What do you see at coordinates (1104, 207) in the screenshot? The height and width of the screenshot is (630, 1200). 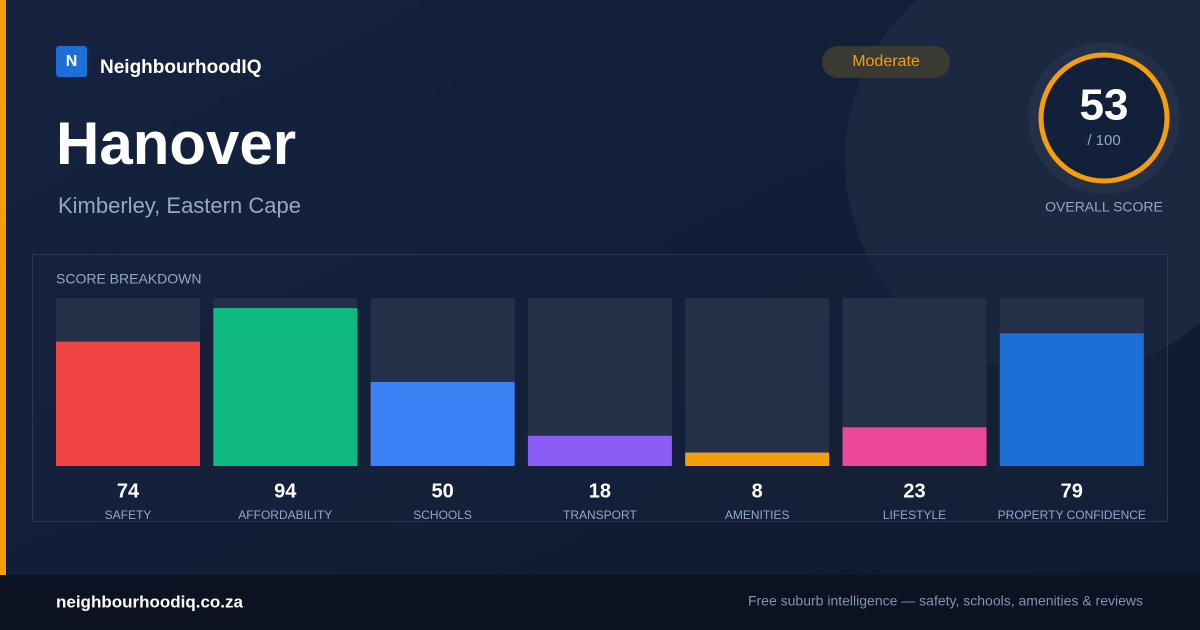 I see `overall-caption: OVERALL SCORE` at bounding box center [1104, 207].